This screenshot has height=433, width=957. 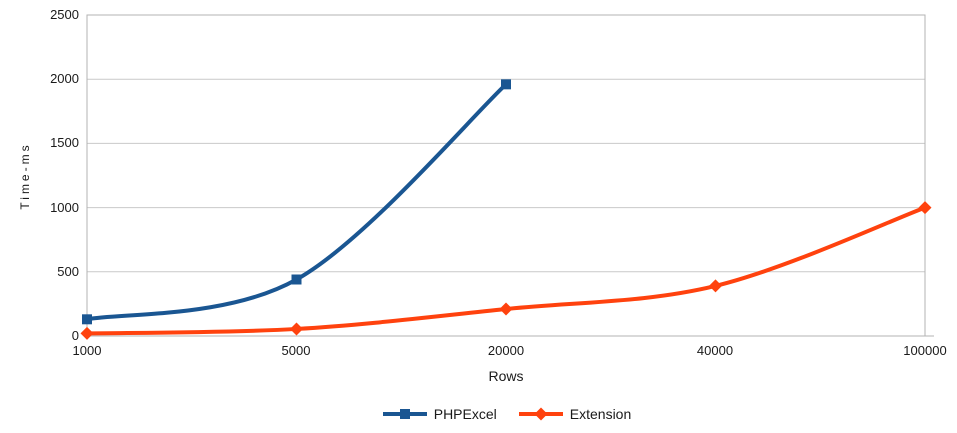 I want to click on legend-label: Extension, so click(x=600, y=414).